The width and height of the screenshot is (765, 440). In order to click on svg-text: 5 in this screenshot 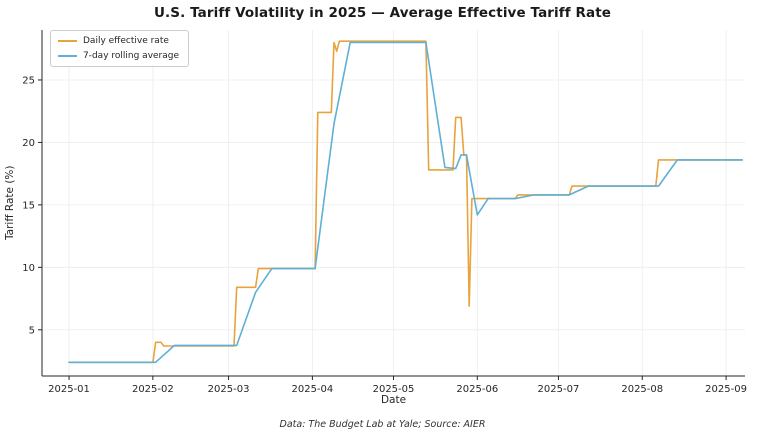, I will do `click(32, 330)`.